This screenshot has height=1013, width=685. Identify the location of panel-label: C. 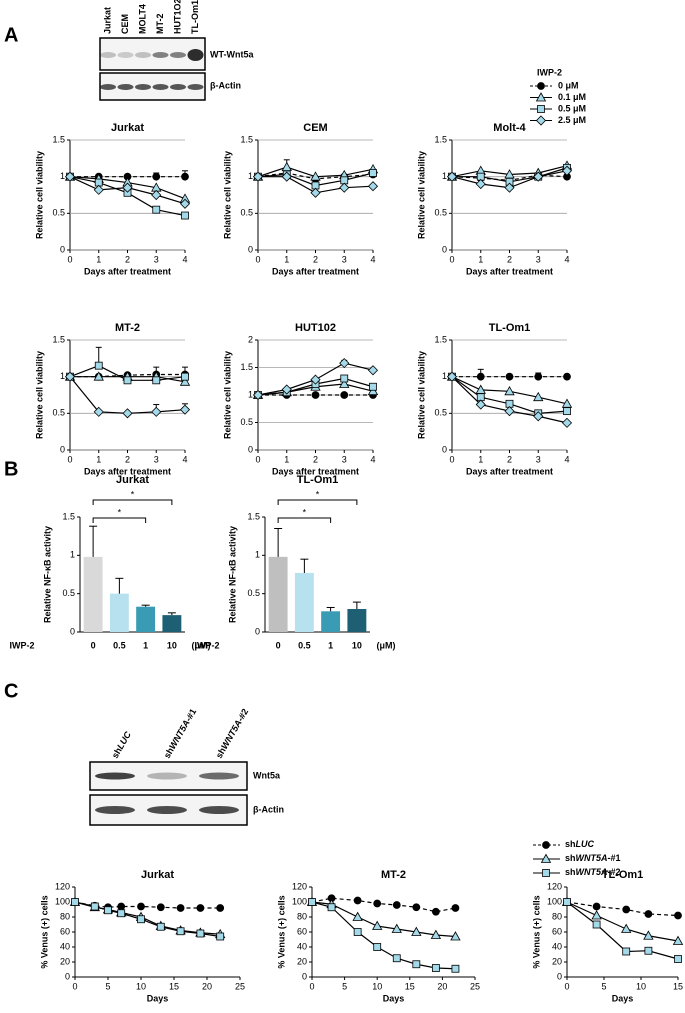
(11, 691).